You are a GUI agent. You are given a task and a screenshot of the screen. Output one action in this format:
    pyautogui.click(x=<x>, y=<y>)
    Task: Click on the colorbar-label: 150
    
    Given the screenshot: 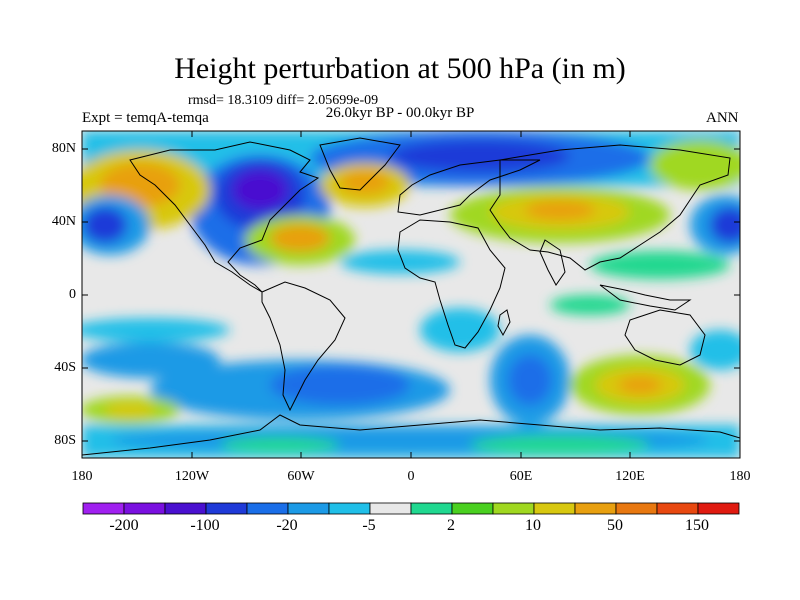 What is the action you would take?
    pyautogui.click(x=697, y=525)
    